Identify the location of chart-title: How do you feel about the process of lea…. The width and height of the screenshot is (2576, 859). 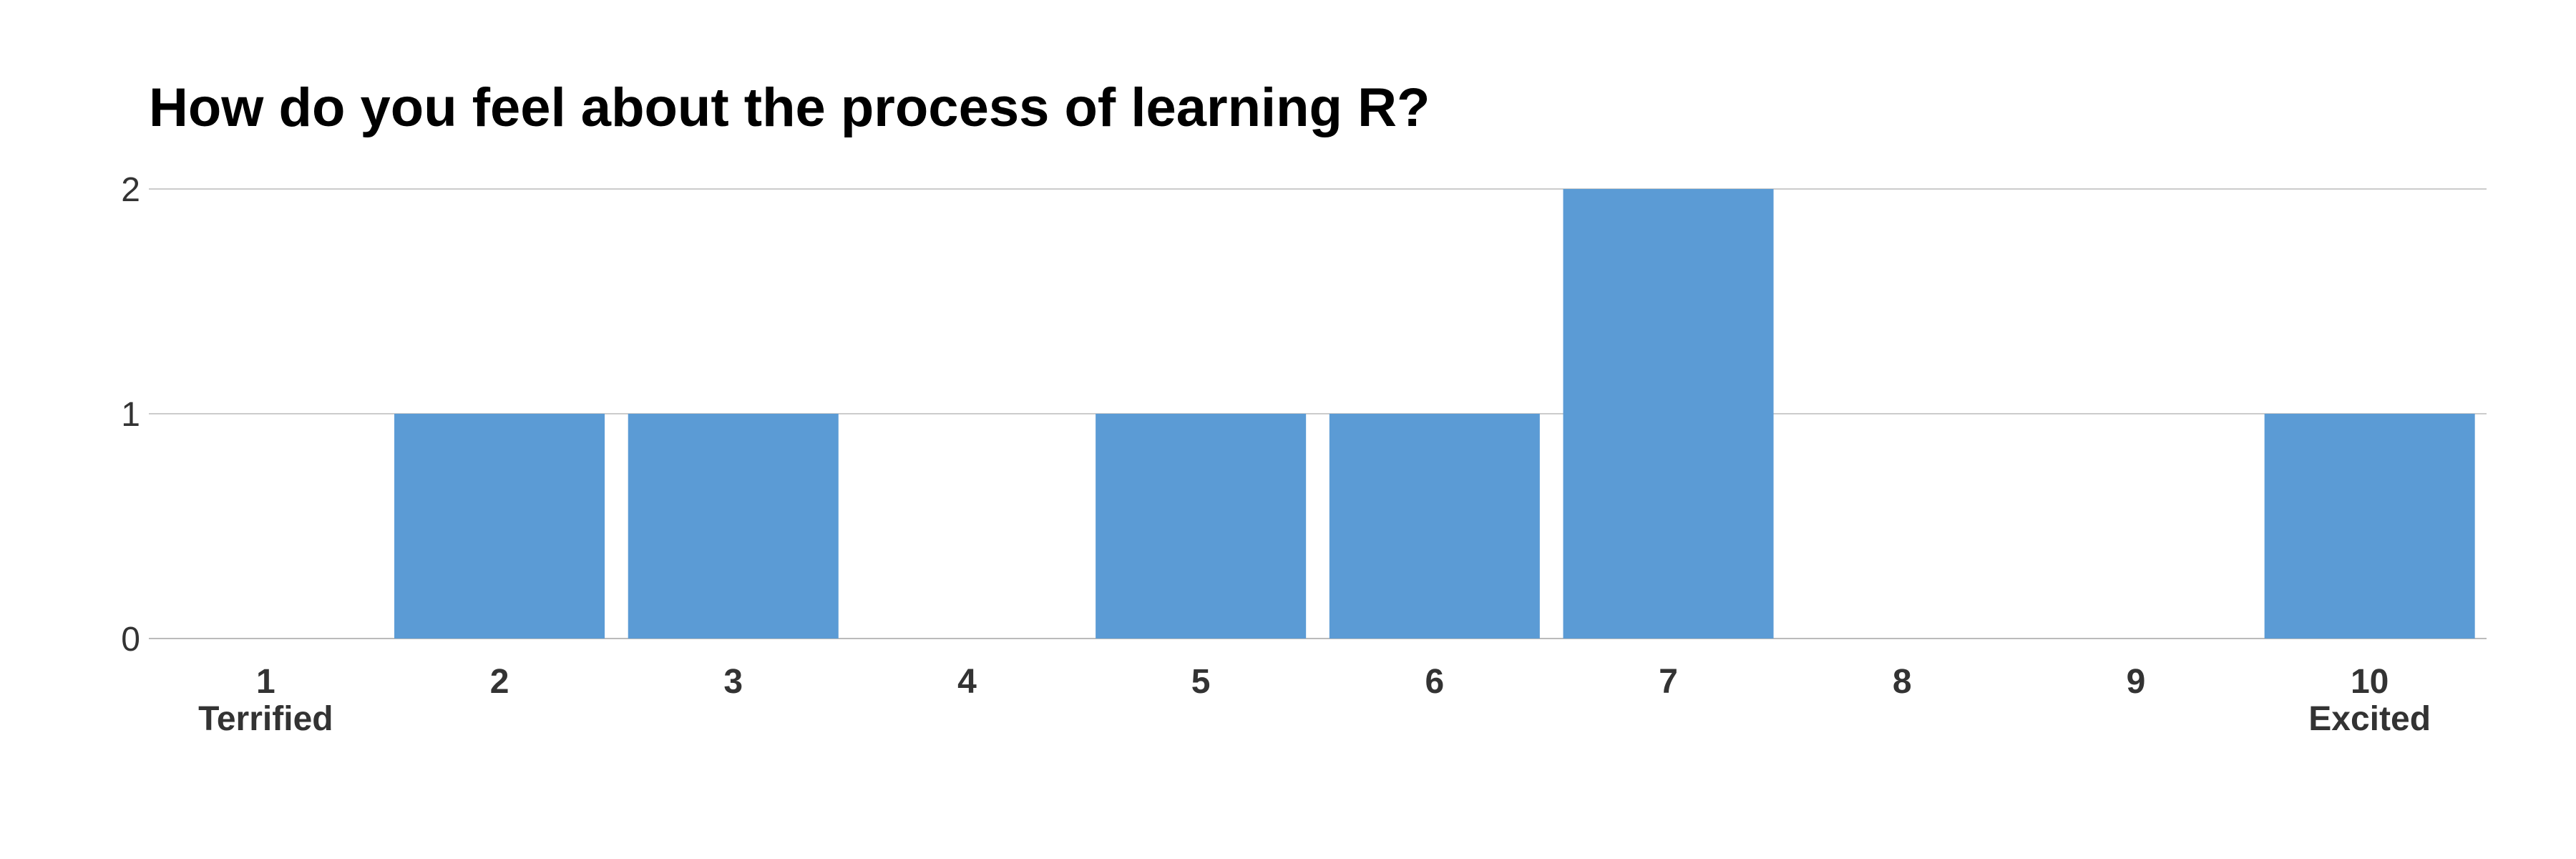
(789, 107).